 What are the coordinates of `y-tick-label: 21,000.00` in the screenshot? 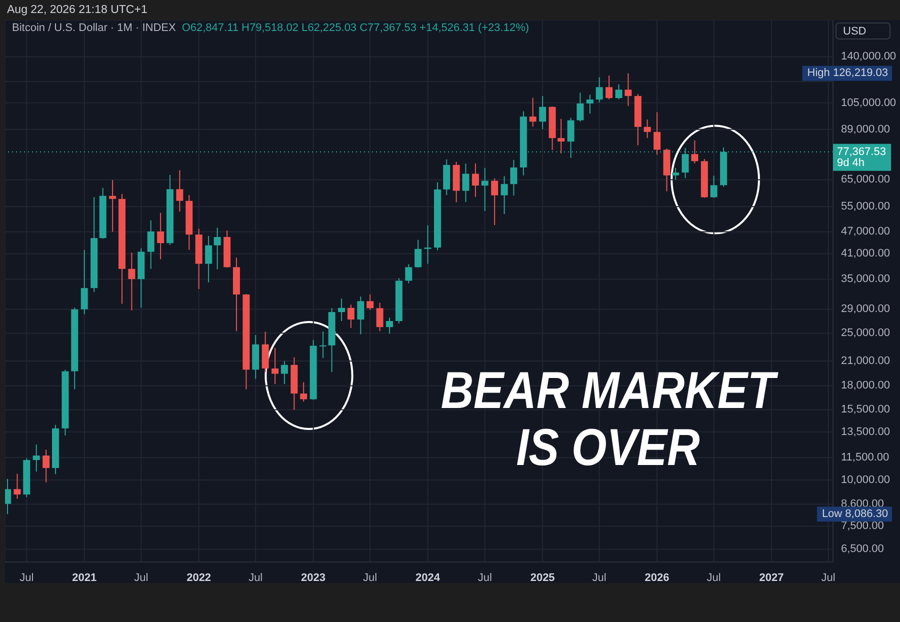 It's located at (865, 360).